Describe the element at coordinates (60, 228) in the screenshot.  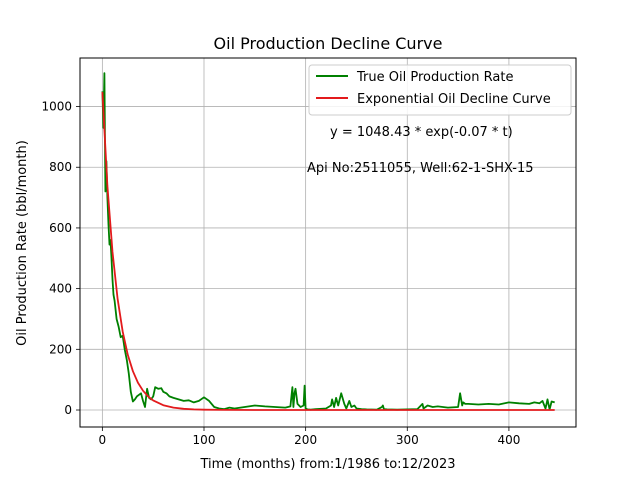
I see `y-tick-label: 600` at that location.